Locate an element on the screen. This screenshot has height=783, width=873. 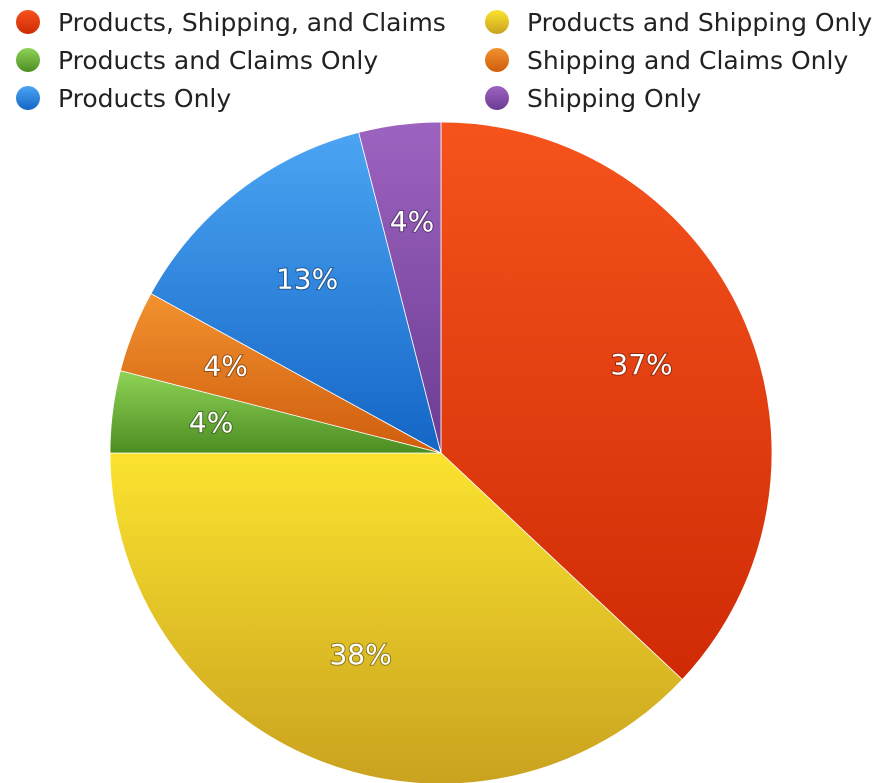
pie-slice-products-only is located at coordinates (296, 292).